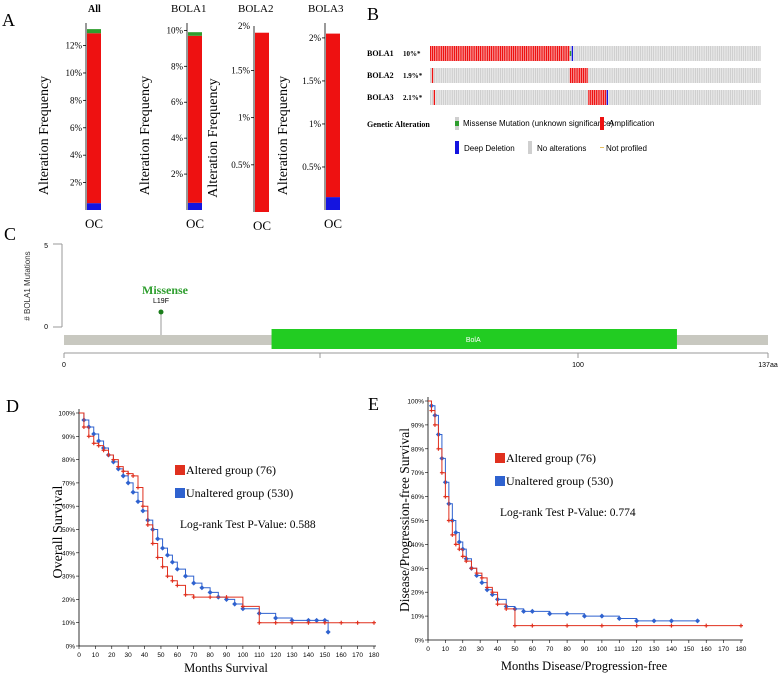 The height and width of the screenshot is (678, 778). I want to click on km-x-tick-label-10: 100, so click(601, 649).